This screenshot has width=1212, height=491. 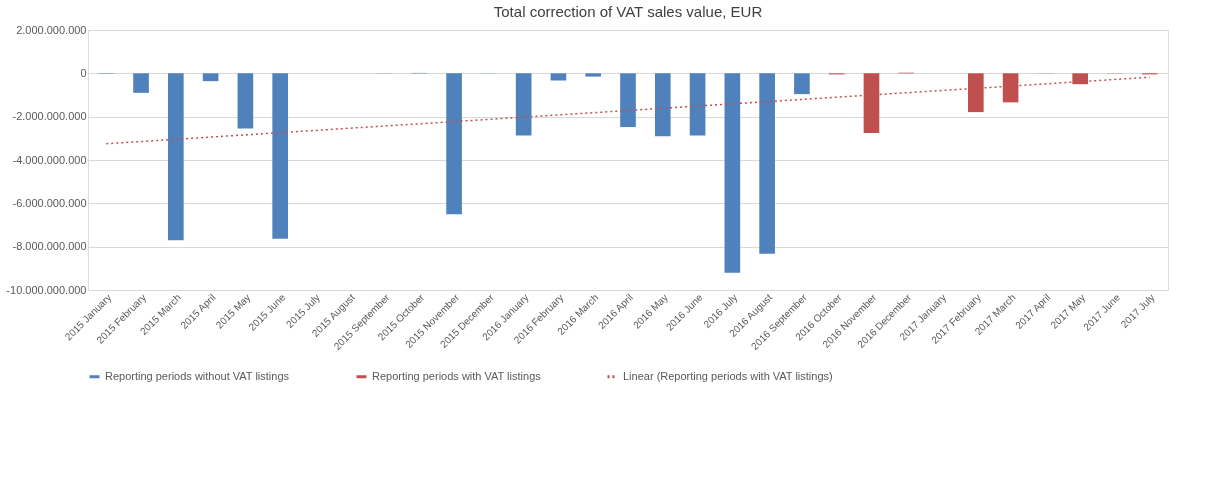 I want to click on y-tick-label: -10.000.000.000, so click(x=46, y=289).